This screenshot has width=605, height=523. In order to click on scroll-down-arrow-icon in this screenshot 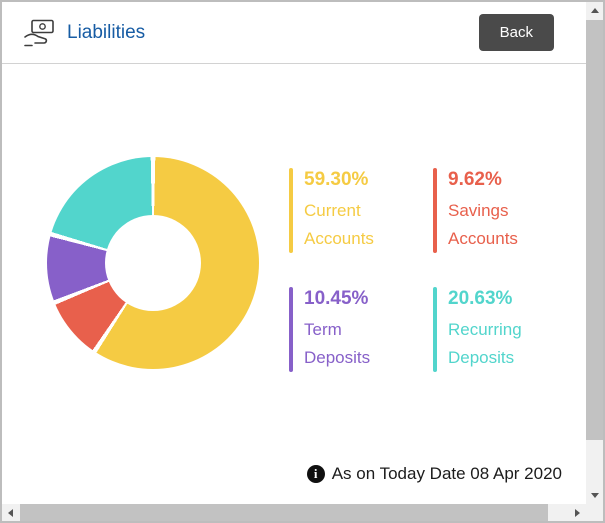, I will do `click(594, 495)`.